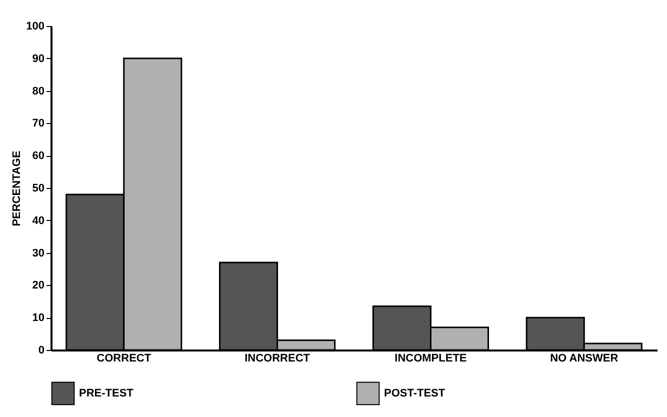 The width and height of the screenshot is (667, 417). What do you see at coordinates (17, 188) in the screenshot?
I see `y-axis-title: PERCENTAGE` at bounding box center [17, 188].